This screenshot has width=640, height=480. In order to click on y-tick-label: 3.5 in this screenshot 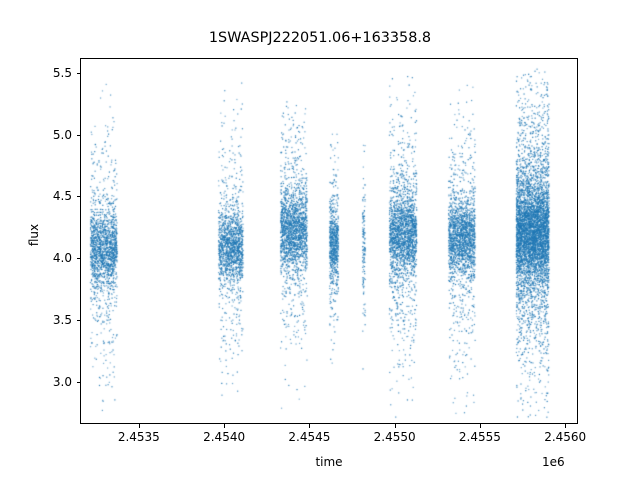, I will do `click(62, 320)`.